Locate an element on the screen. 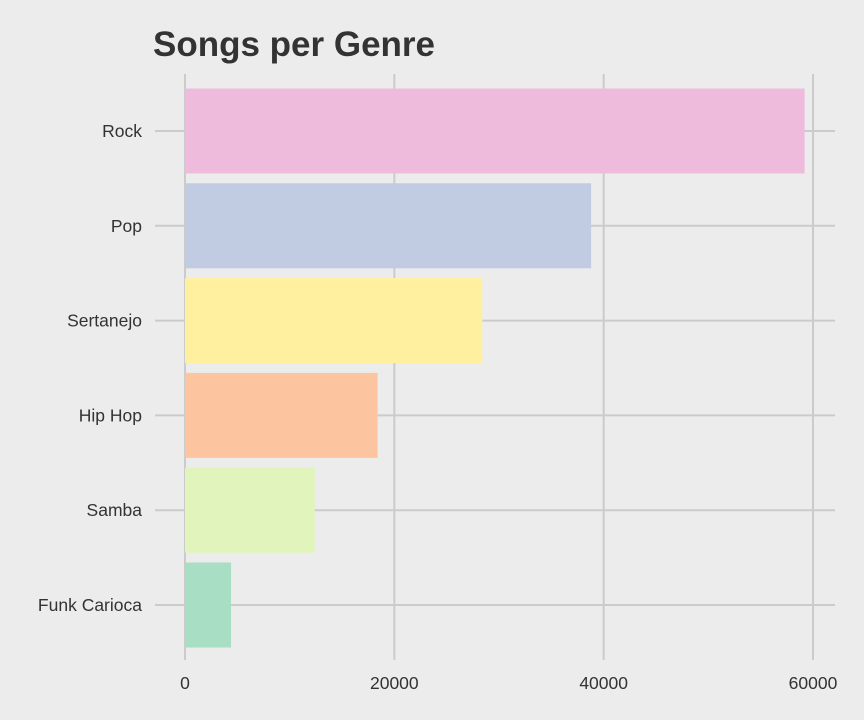 This screenshot has height=720, width=864. y-tick-label: Sertanejo is located at coordinates (104, 321).